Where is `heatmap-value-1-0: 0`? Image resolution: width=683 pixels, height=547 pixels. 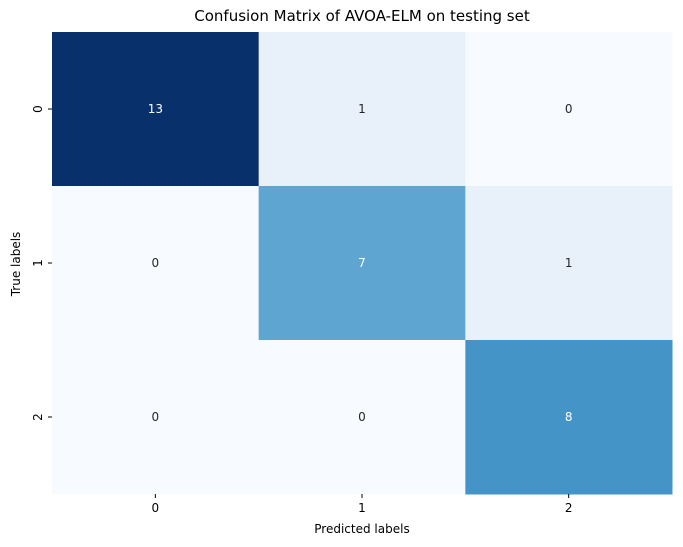 heatmap-value-1-0: 0 is located at coordinates (156, 263).